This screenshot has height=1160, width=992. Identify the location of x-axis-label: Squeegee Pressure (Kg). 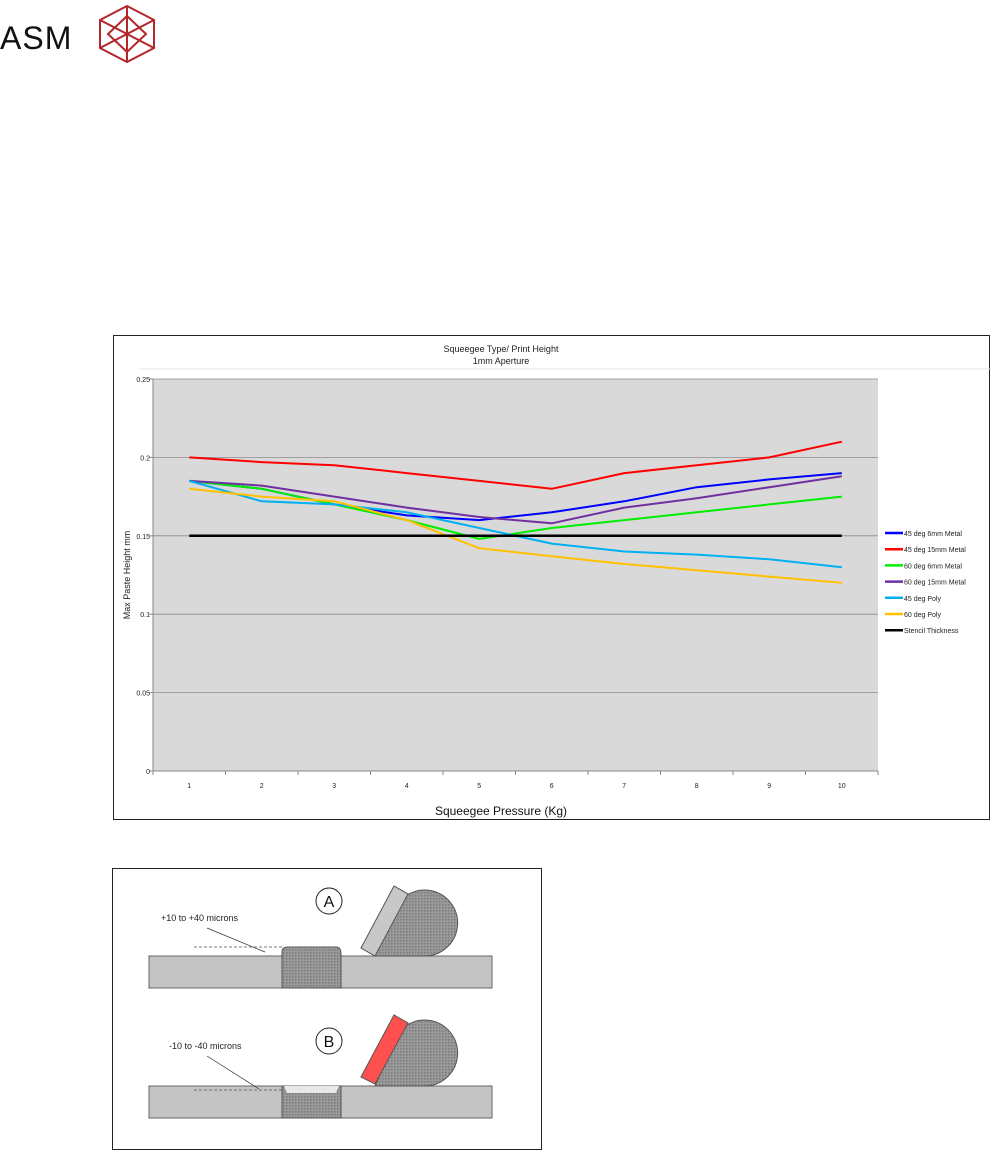
(501, 811).